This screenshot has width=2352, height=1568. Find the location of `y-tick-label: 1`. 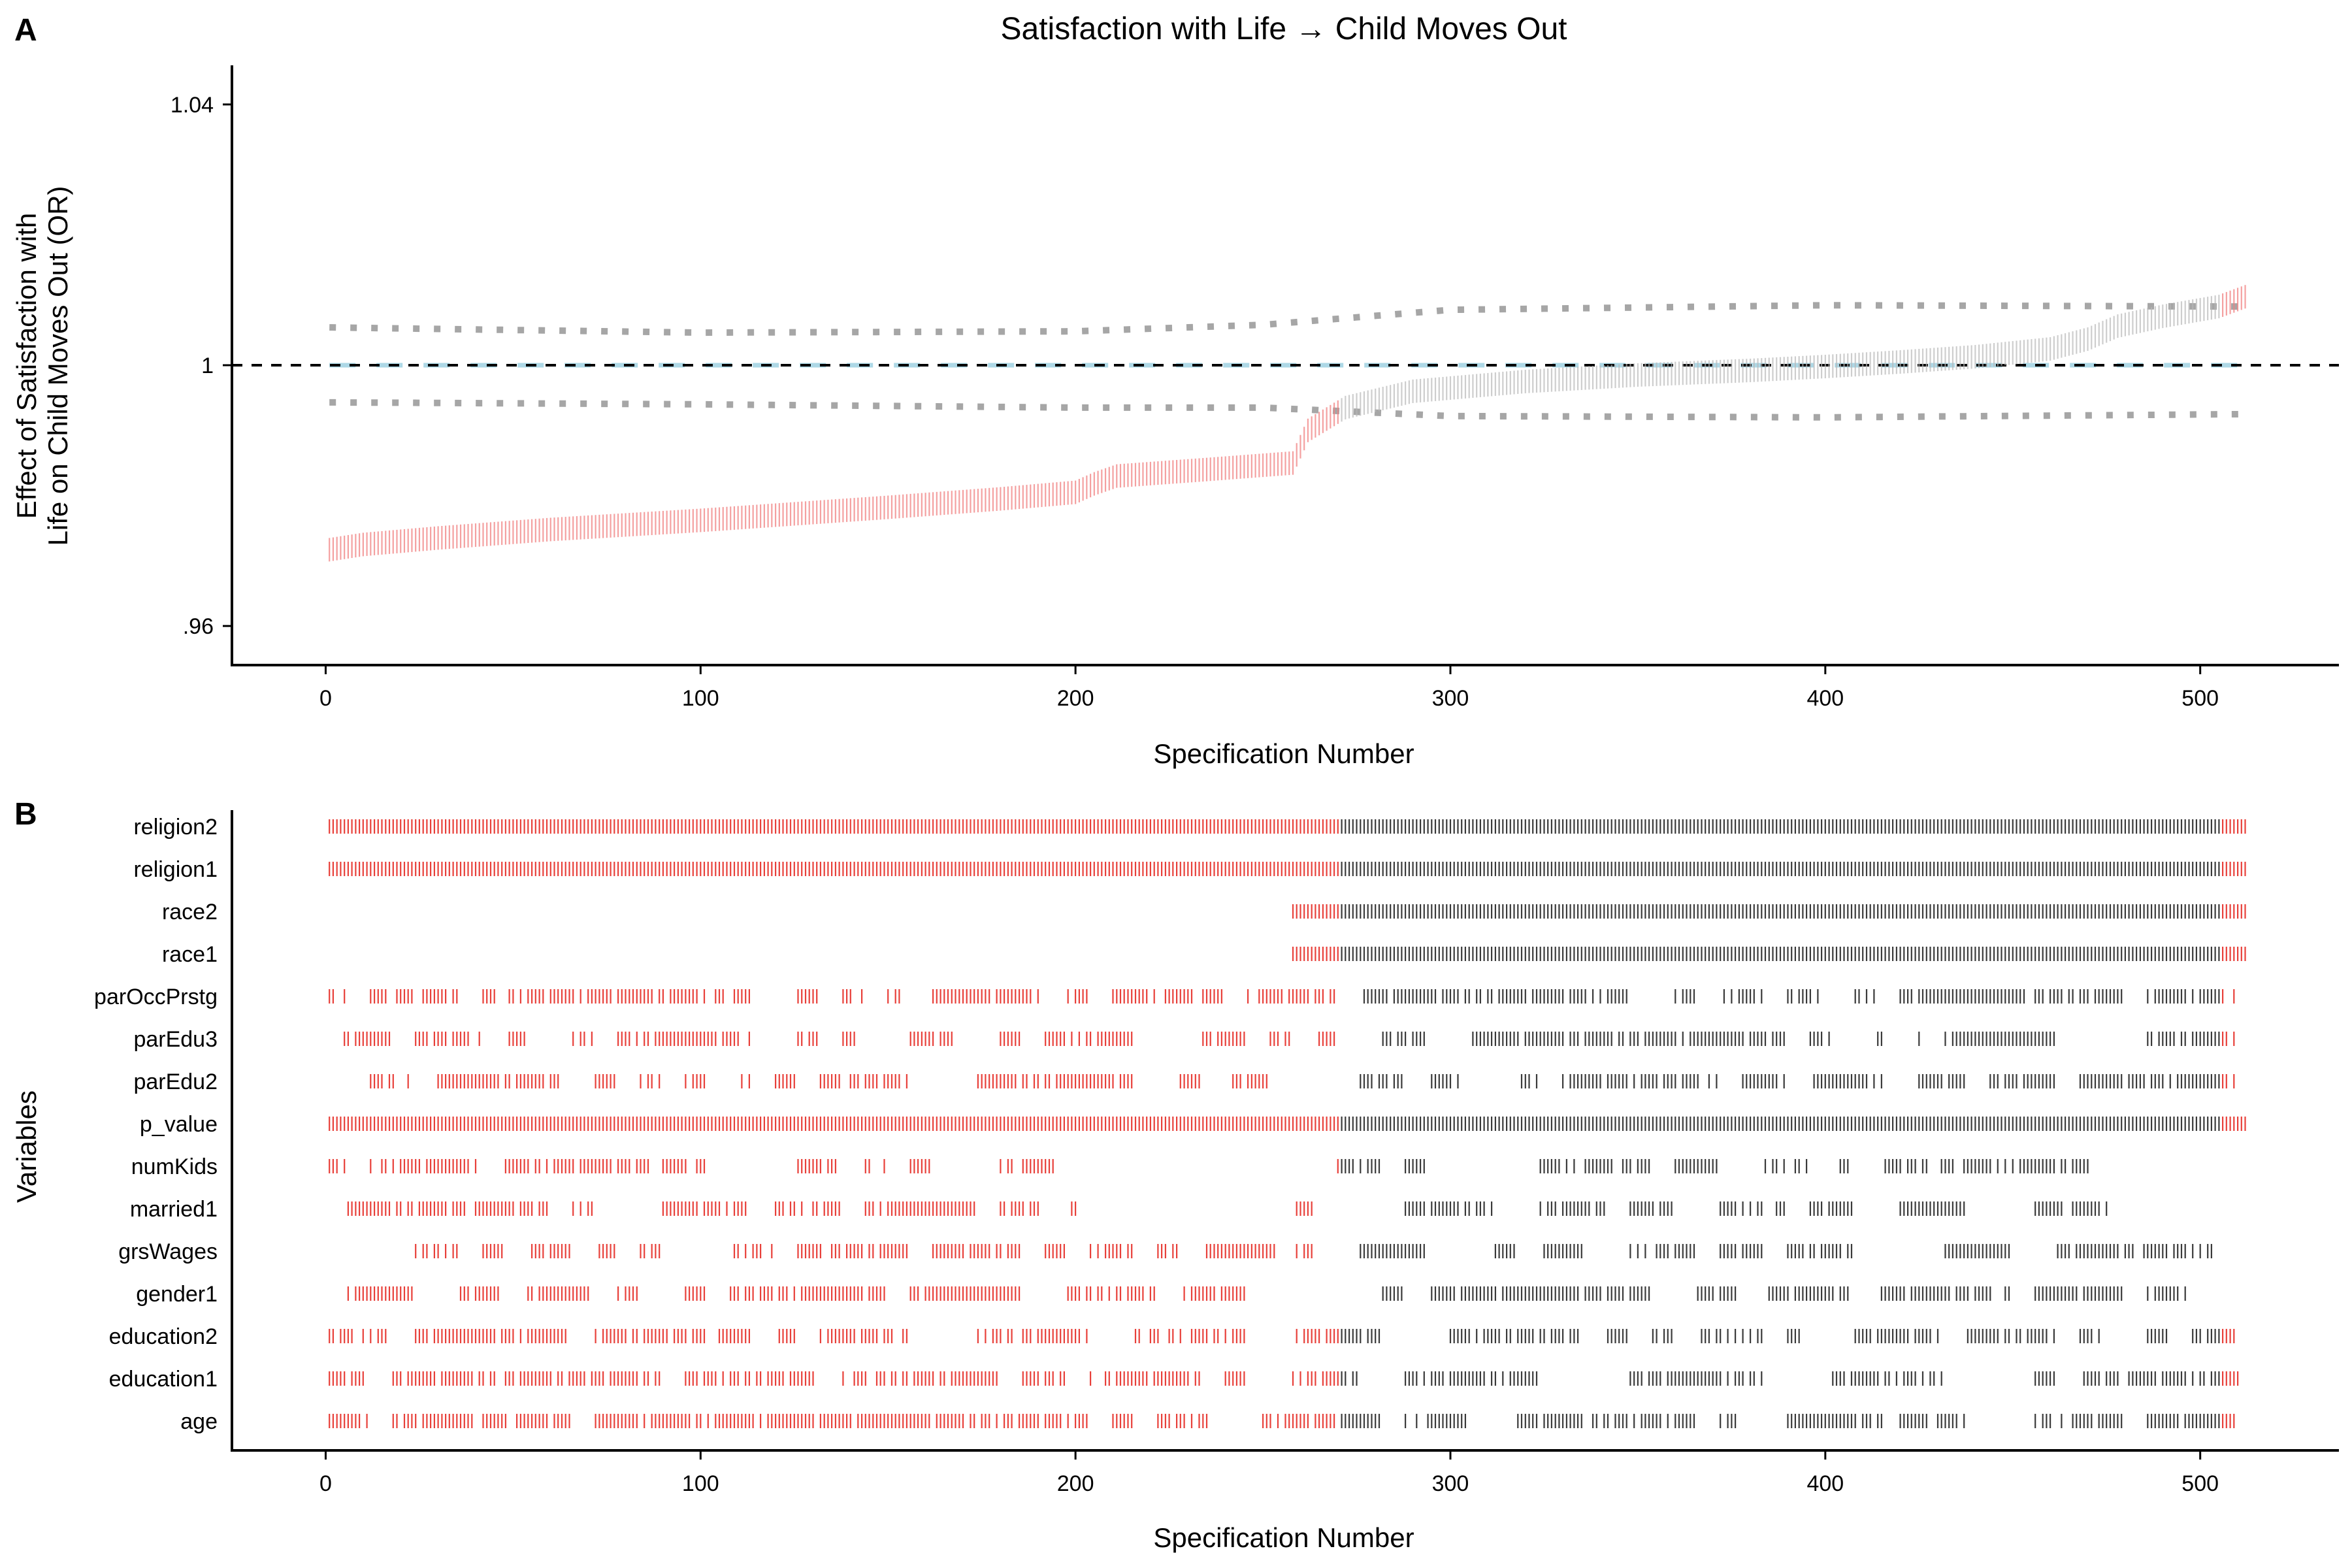

y-tick-label: 1 is located at coordinates (207, 365).